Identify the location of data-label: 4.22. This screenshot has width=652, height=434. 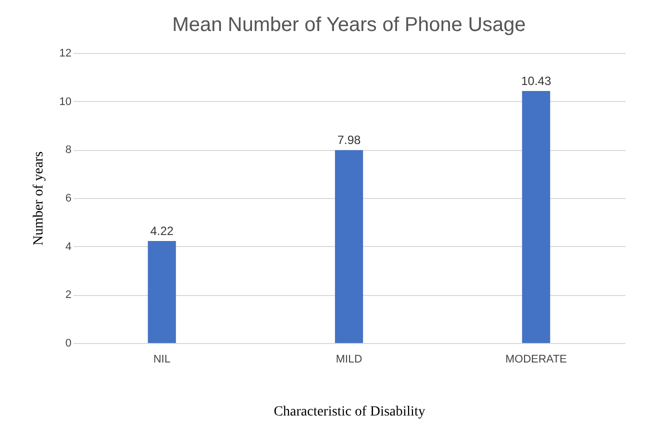
(162, 231).